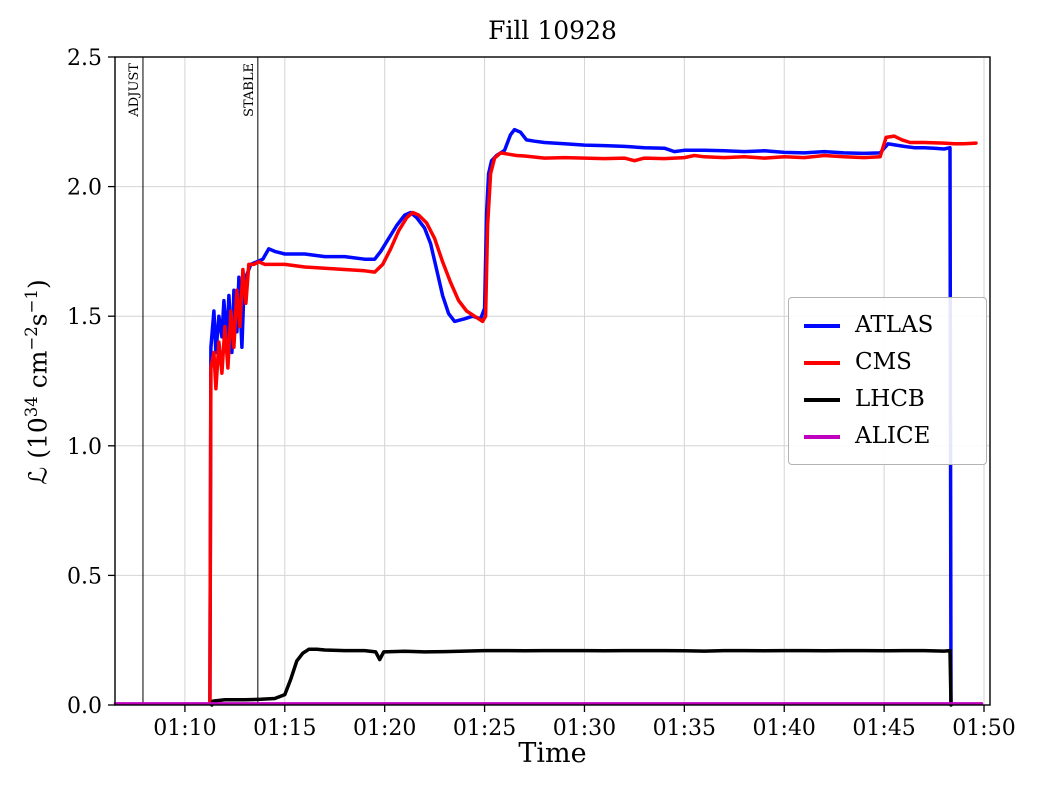 The image size is (1040, 800). Describe the element at coordinates (552, 753) in the screenshot. I see `x-axis-label: Time` at that location.